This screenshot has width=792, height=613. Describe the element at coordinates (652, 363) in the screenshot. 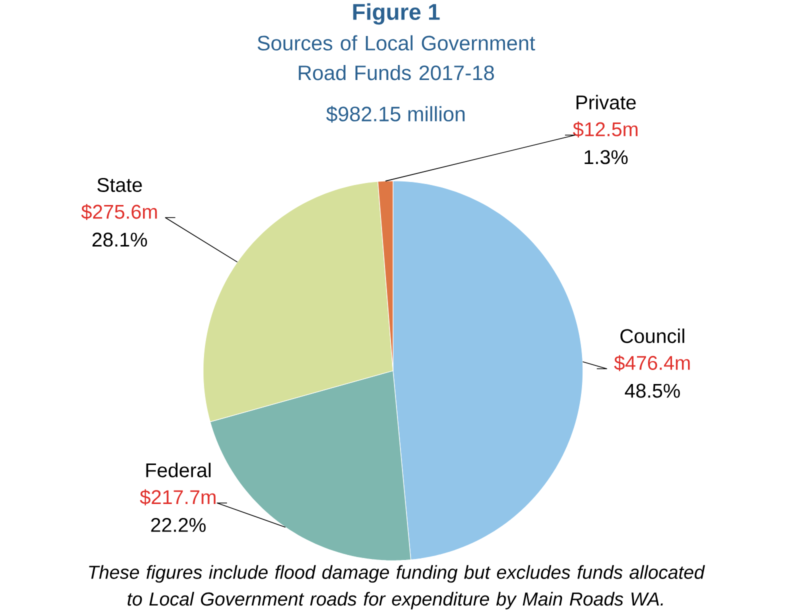

I see `data-label: $476.4m` at that location.